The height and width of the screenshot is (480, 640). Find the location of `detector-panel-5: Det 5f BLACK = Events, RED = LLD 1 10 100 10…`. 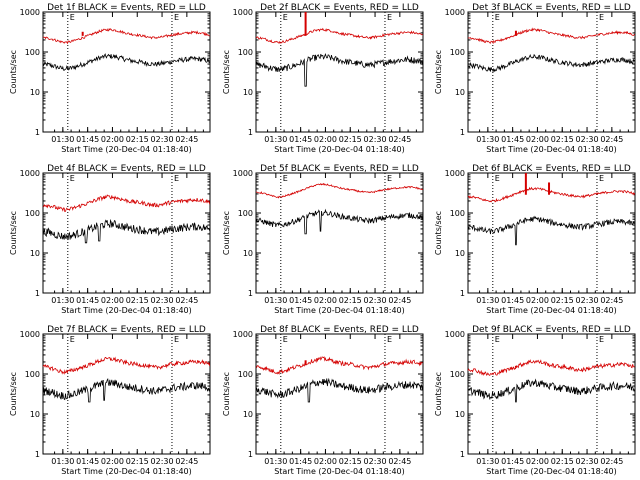

detector-panel-5: Det 5f BLACK = Events, RED = LLD 1 10 100 10… is located at coordinates (323, 239).